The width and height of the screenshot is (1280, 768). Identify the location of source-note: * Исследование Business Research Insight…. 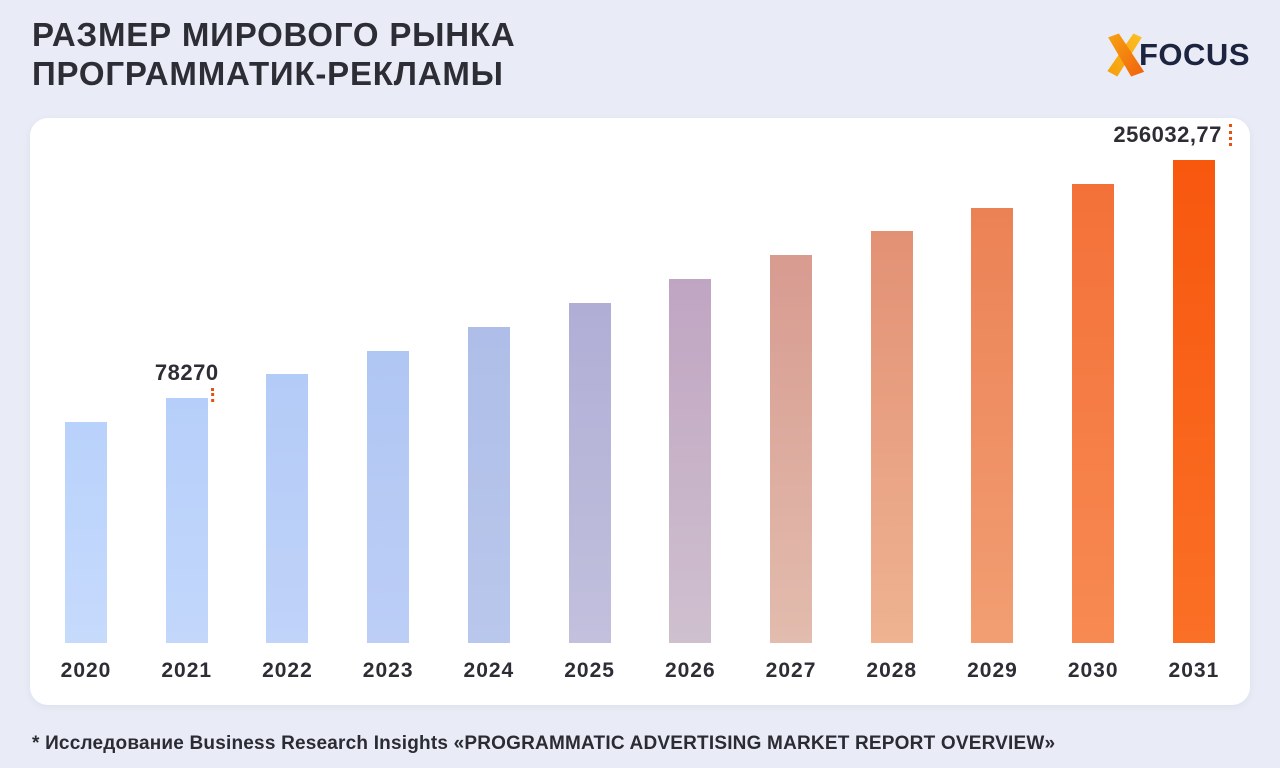
(544, 743).